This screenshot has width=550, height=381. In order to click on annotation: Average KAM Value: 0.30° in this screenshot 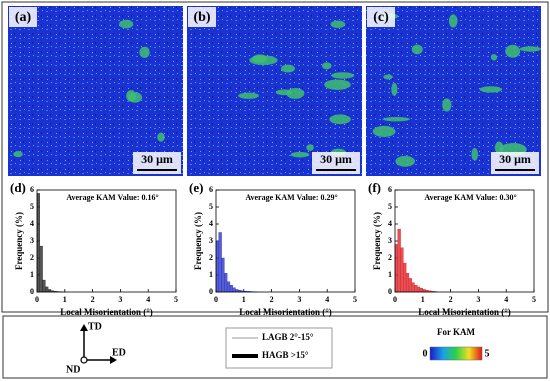, I will do `click(470, 197)`.